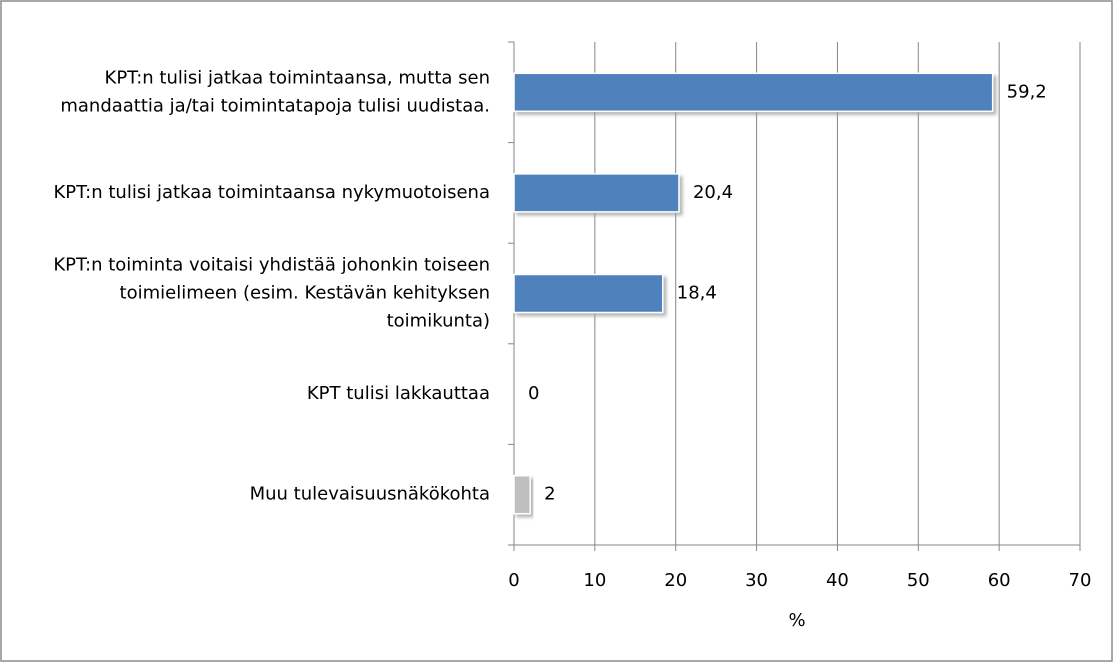 The height and width of the screenshot is (662, 1113). What do you see at coordinates (999, 580) in the screenshot?
I see `x-tick-label: 60` at bounding box center [999, 580].